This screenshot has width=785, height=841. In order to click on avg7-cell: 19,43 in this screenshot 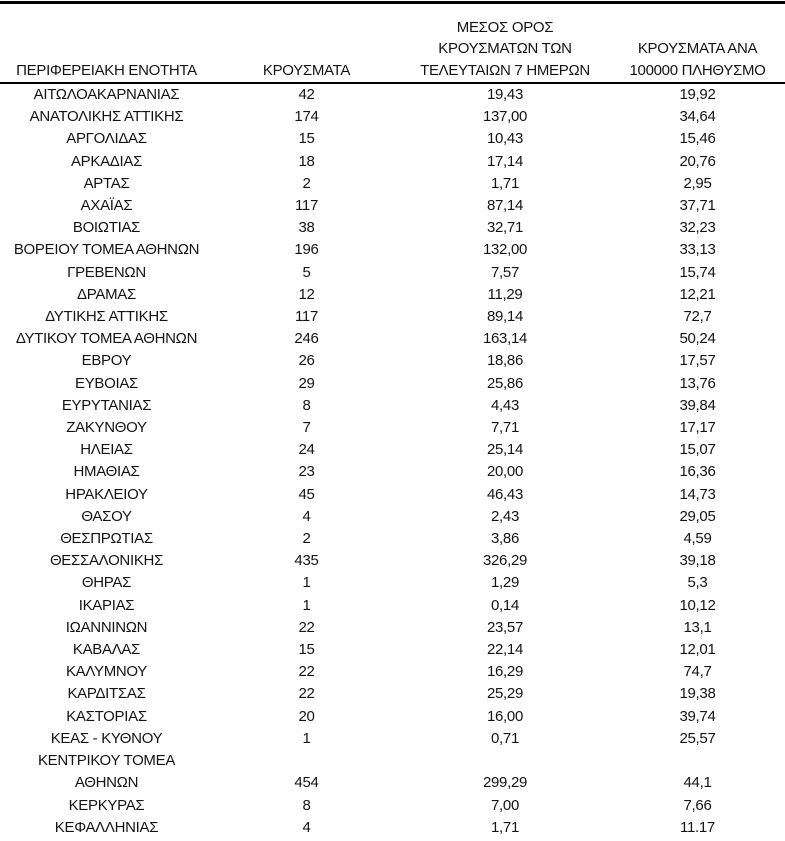, I will do `click(505, 94)`.